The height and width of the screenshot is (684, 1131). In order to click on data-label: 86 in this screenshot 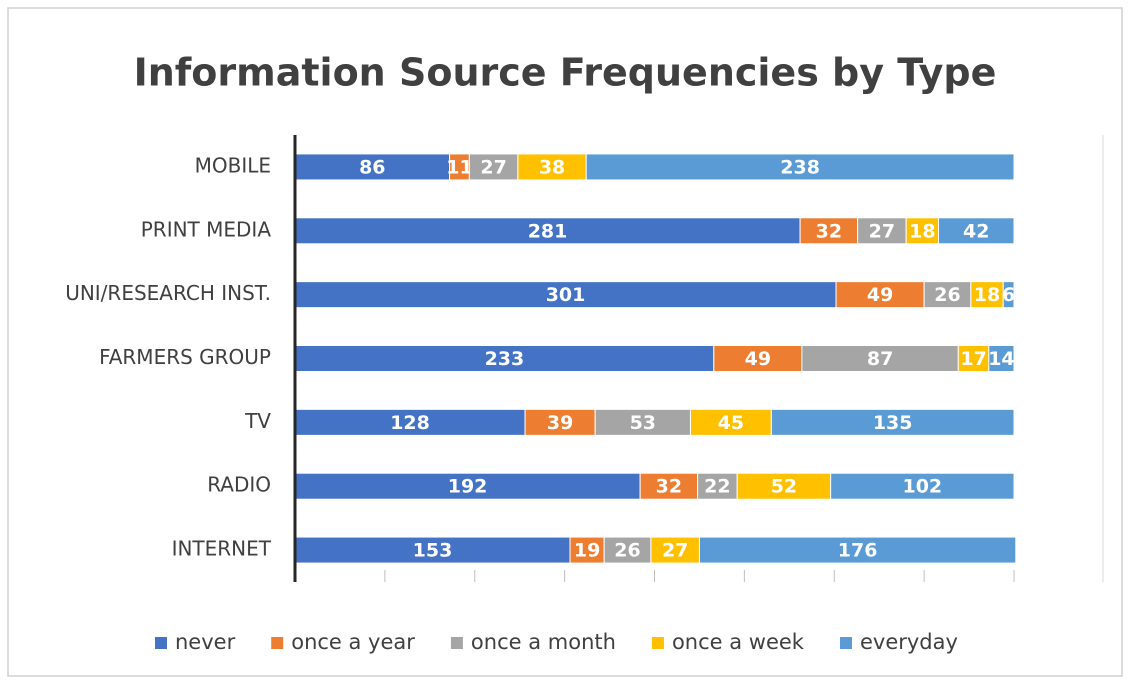, I will do `click(372, 167)`.